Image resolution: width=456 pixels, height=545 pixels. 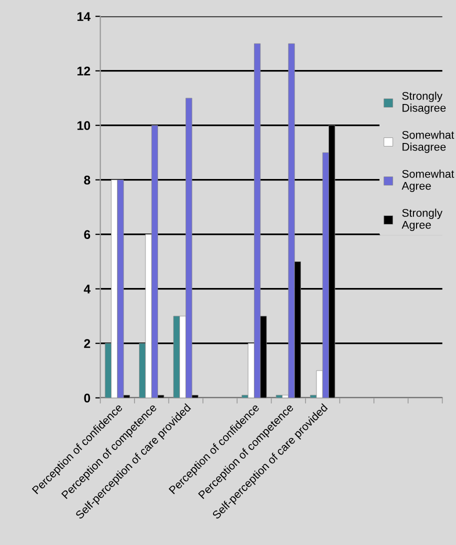 I want to click on y-tick-label: 4, so click(x=87, y=289).